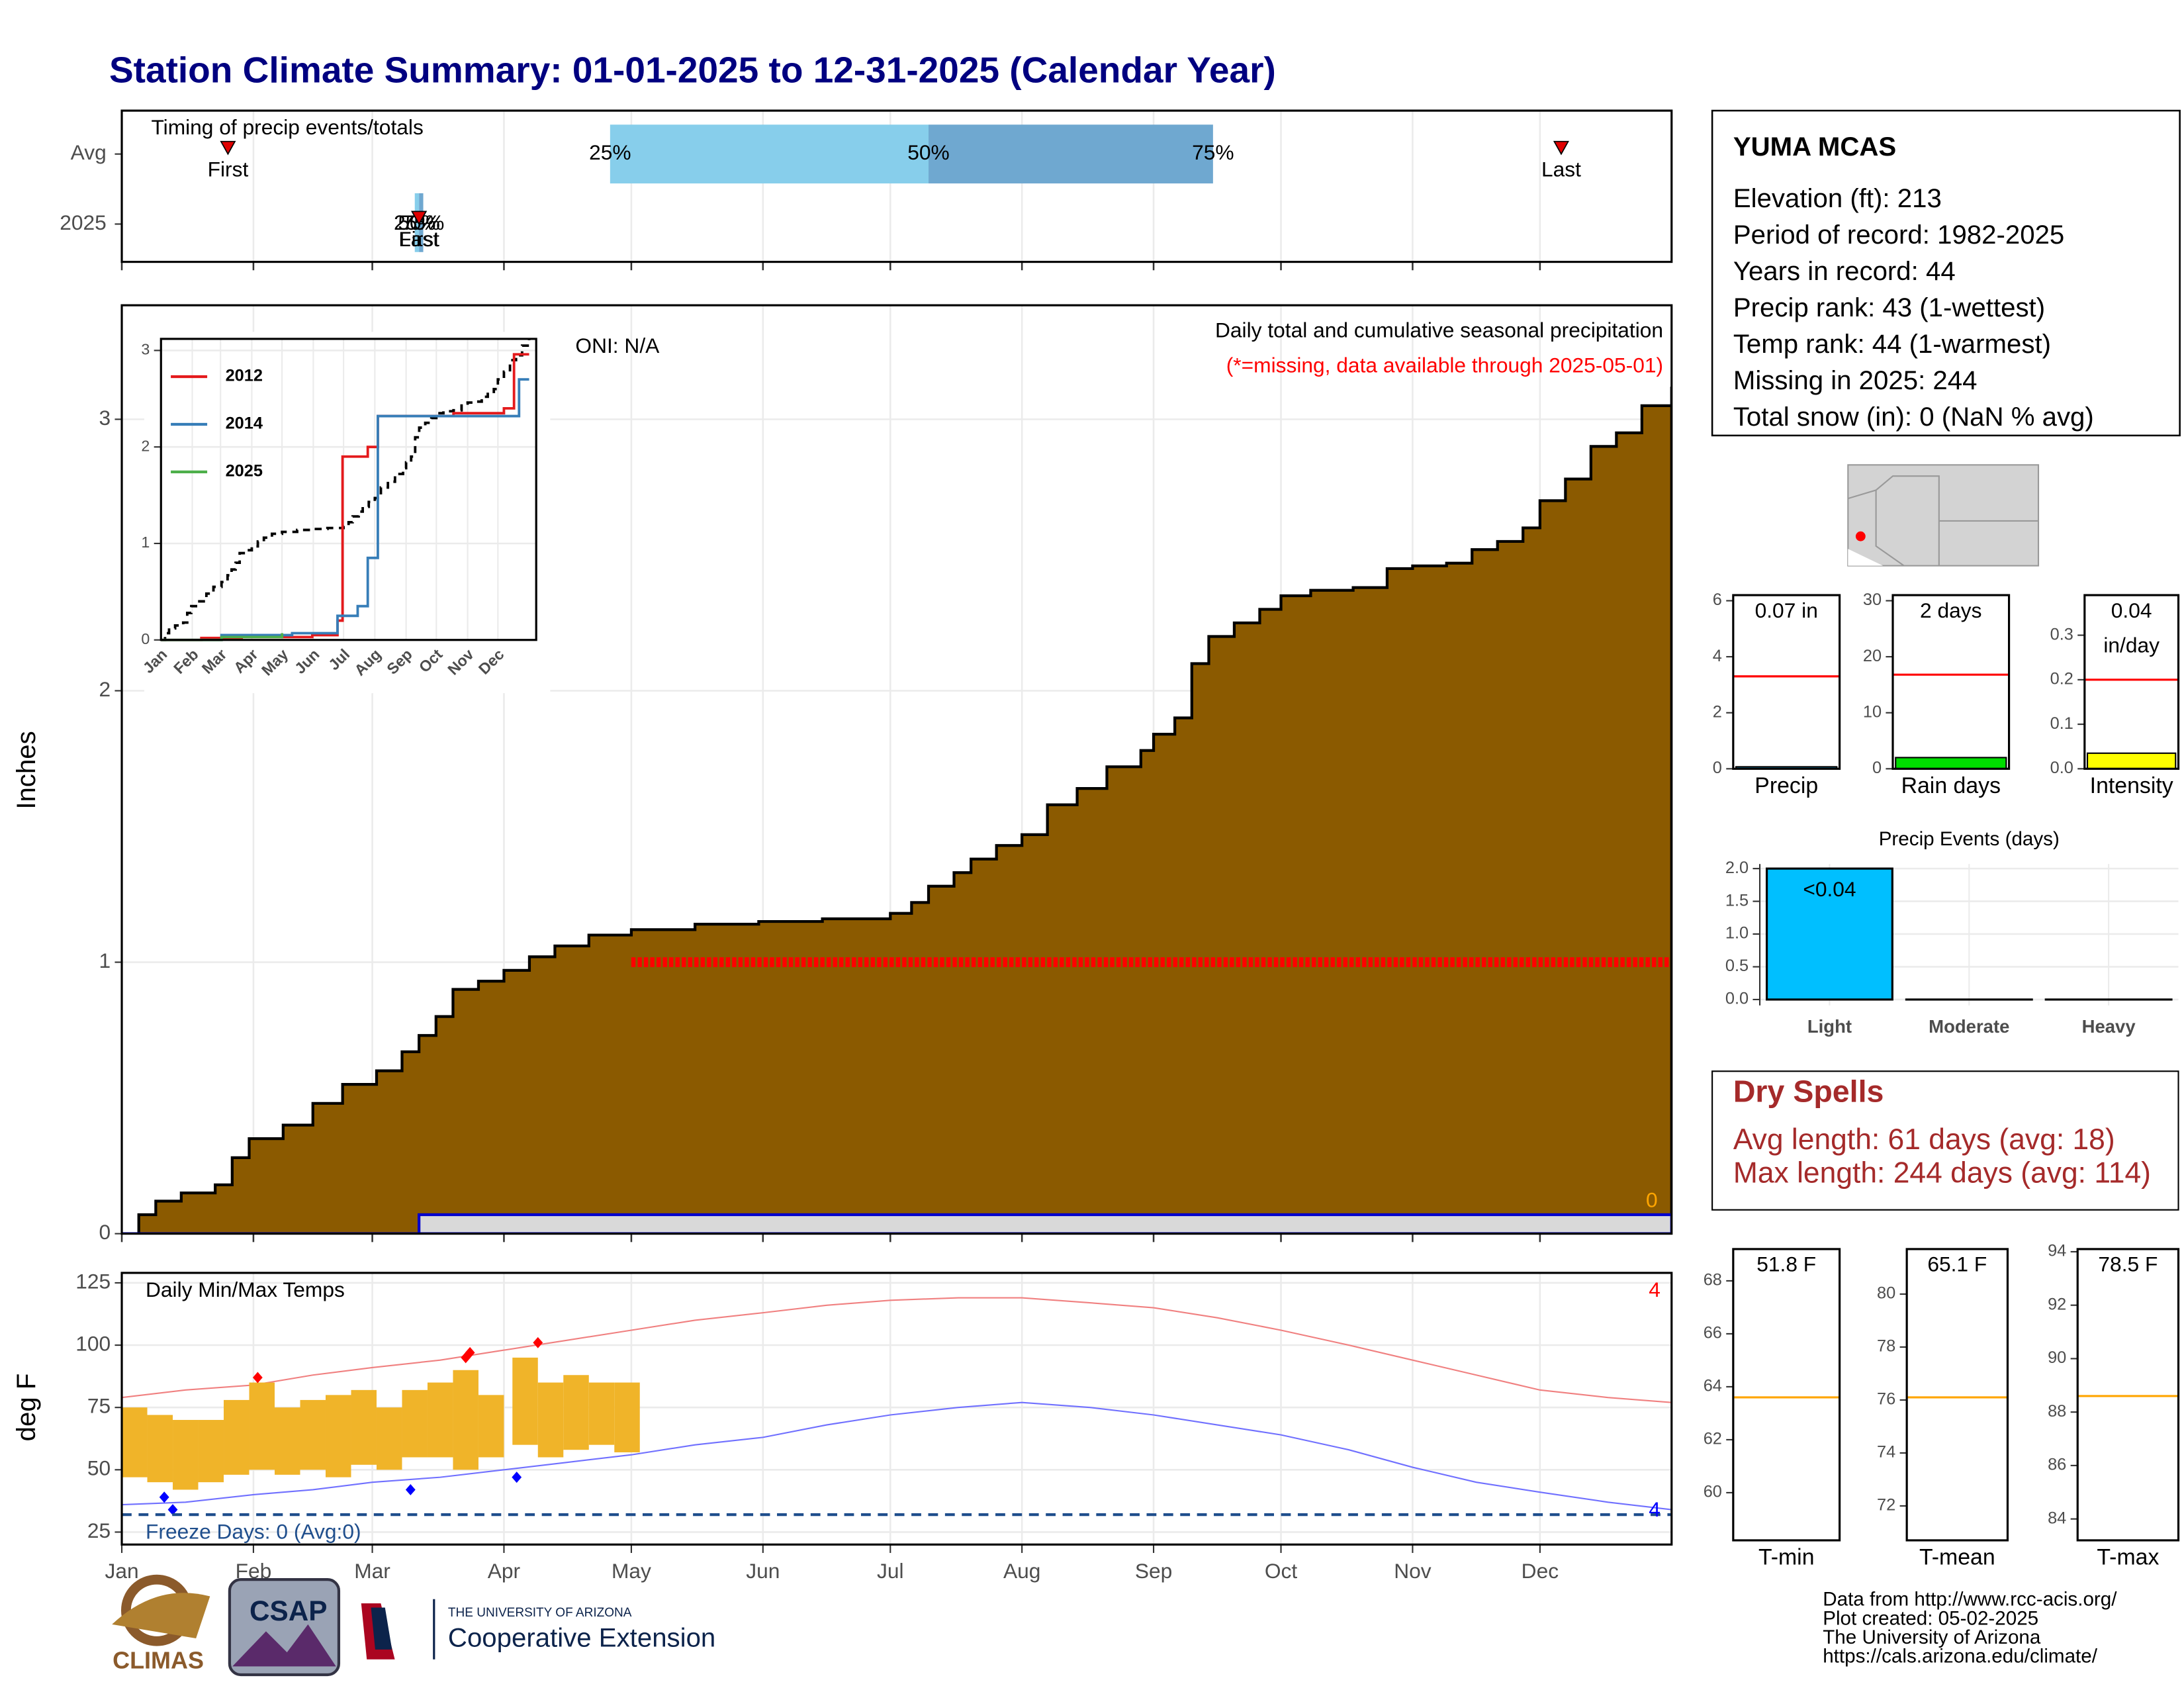 The height and width of the screenshot is (1688, 2184). What do you see at coordinates (763, 1571) in the screenshot?
I see `x-tick-label: Jun` at bounding box center [763, 1571].